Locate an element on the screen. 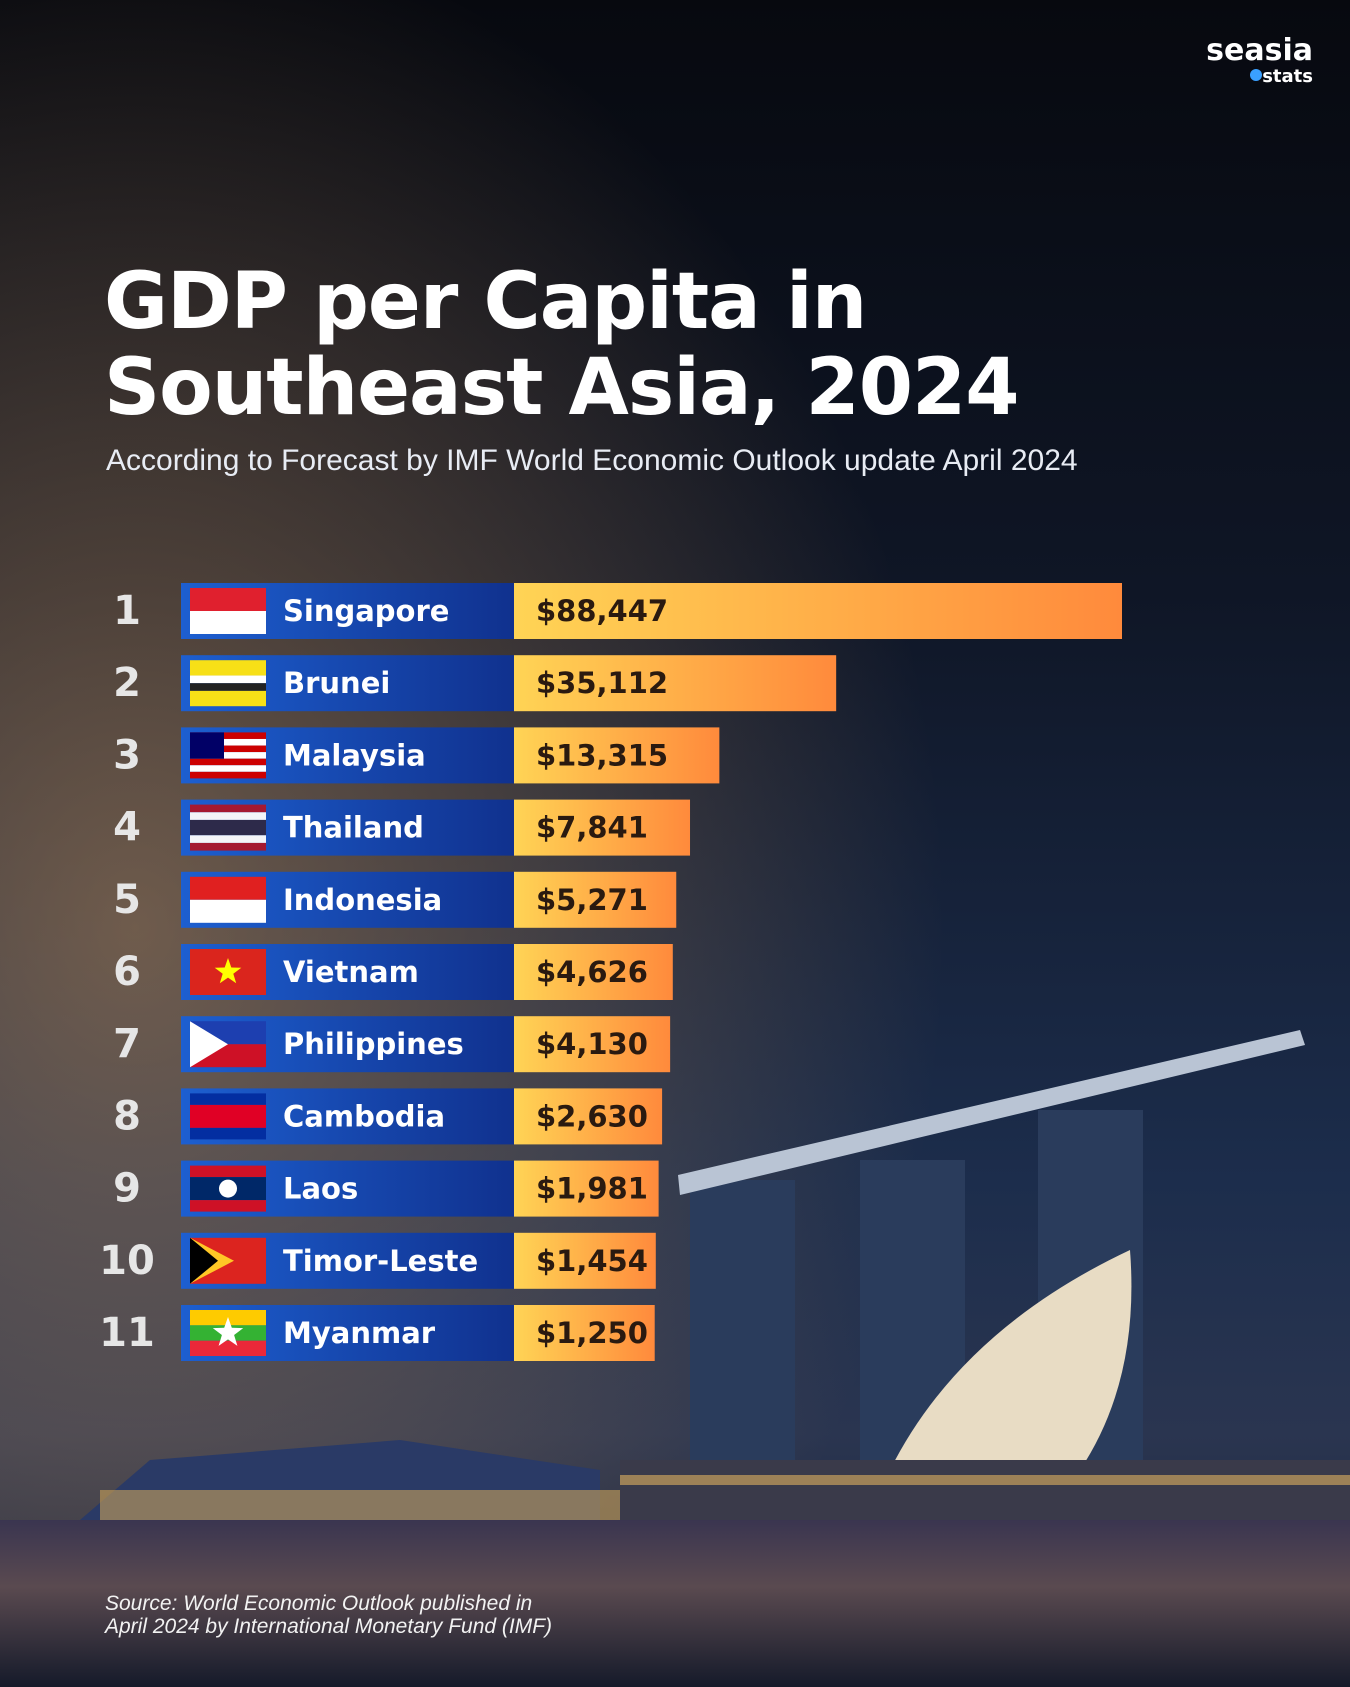 The image size is (1350, 1687). value-label: $4,626 is located at coordinates (592, 972).